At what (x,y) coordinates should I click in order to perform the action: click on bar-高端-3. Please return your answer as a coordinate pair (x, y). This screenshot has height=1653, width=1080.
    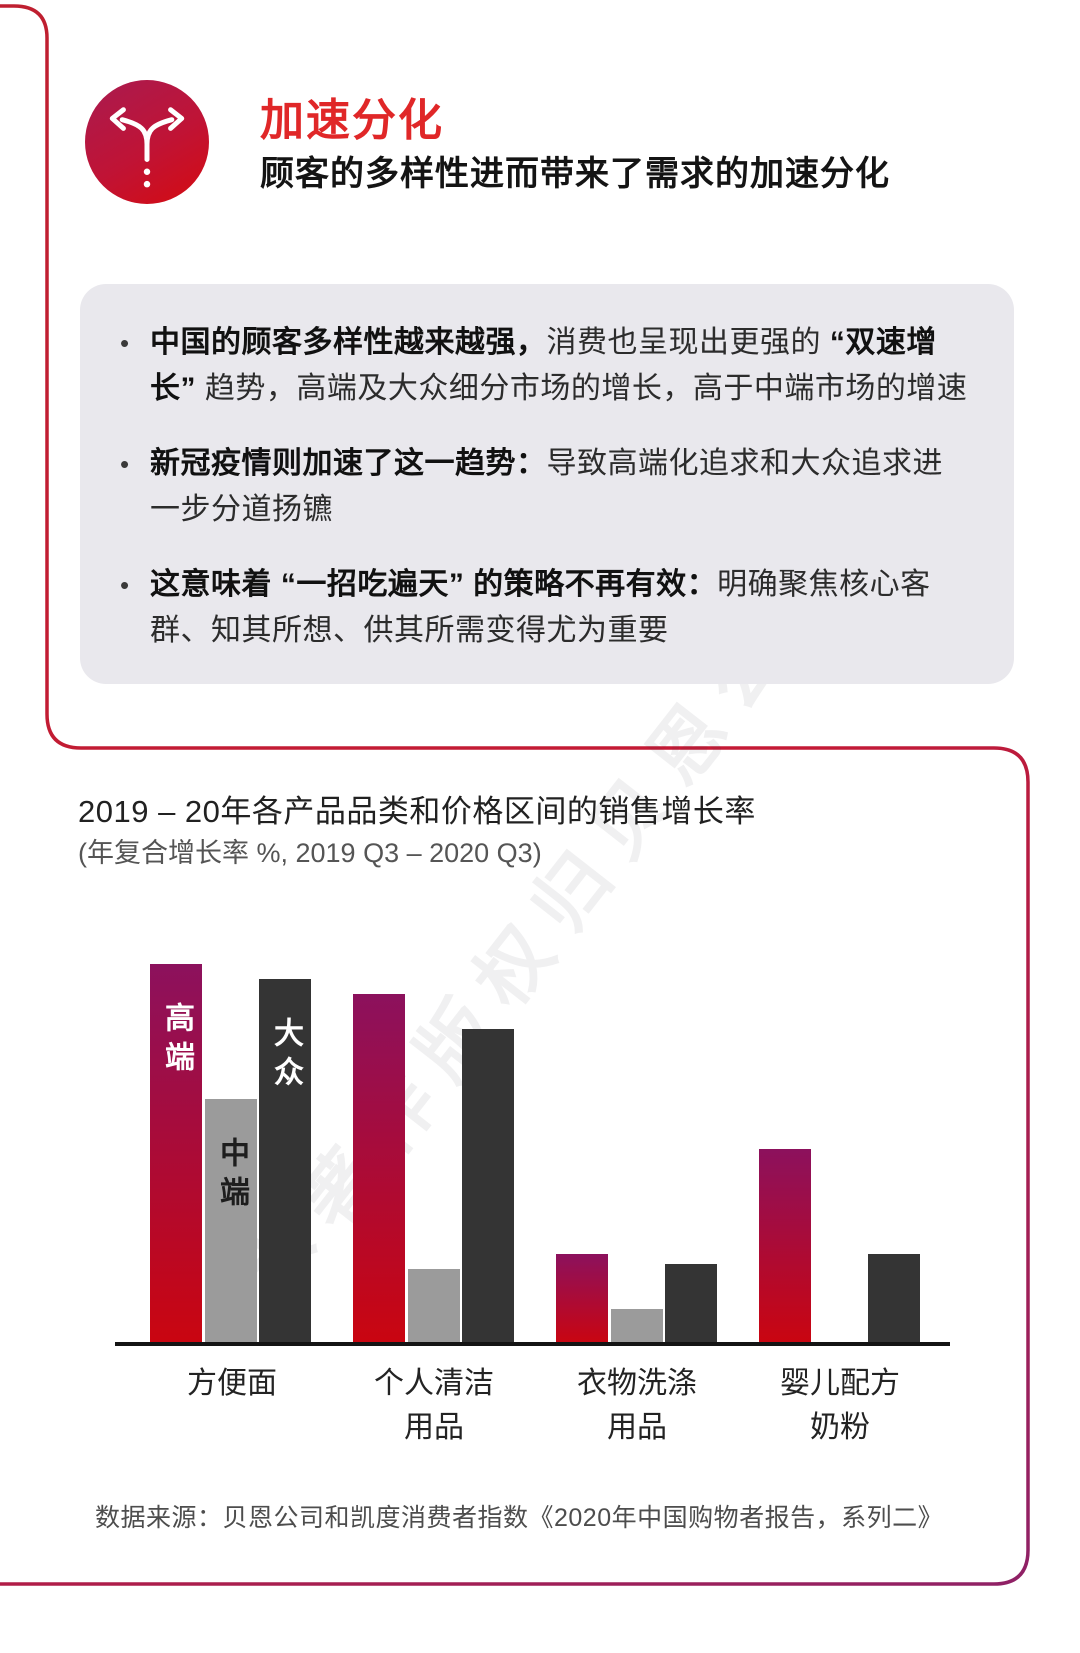
    Looking at the image, I should click on (582, 1299).